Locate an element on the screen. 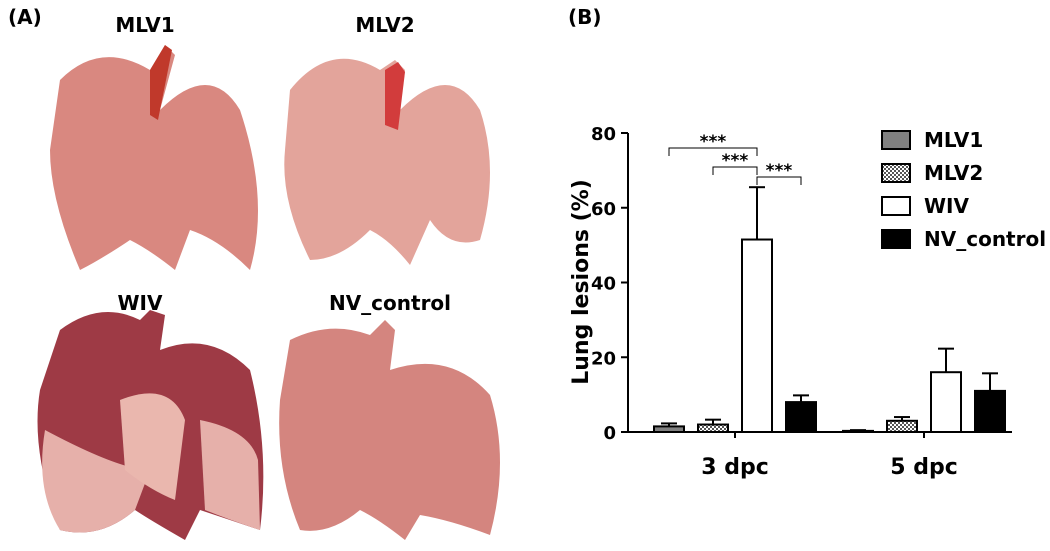 The height and width of the screenshot is (551, 1050). x-tick-label: 3 dpc is located at coordinates (735, 467).